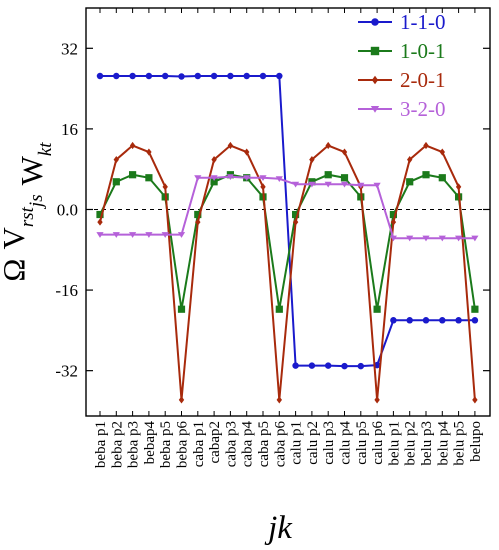  Describe the element at coordinates (313, 443) in the screenshot. I see `x-tick-label: calu p2` at that location.